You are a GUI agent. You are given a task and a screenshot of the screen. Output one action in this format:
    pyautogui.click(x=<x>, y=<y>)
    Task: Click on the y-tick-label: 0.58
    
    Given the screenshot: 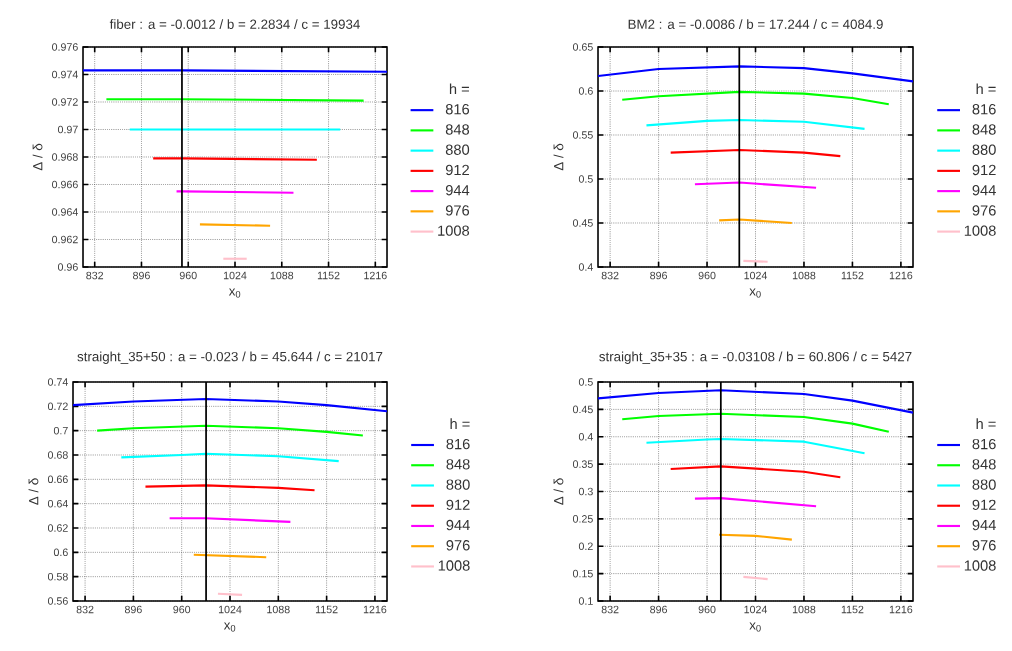 What is the action you would take?
    pyautogui.click(x=57, y=576)
    